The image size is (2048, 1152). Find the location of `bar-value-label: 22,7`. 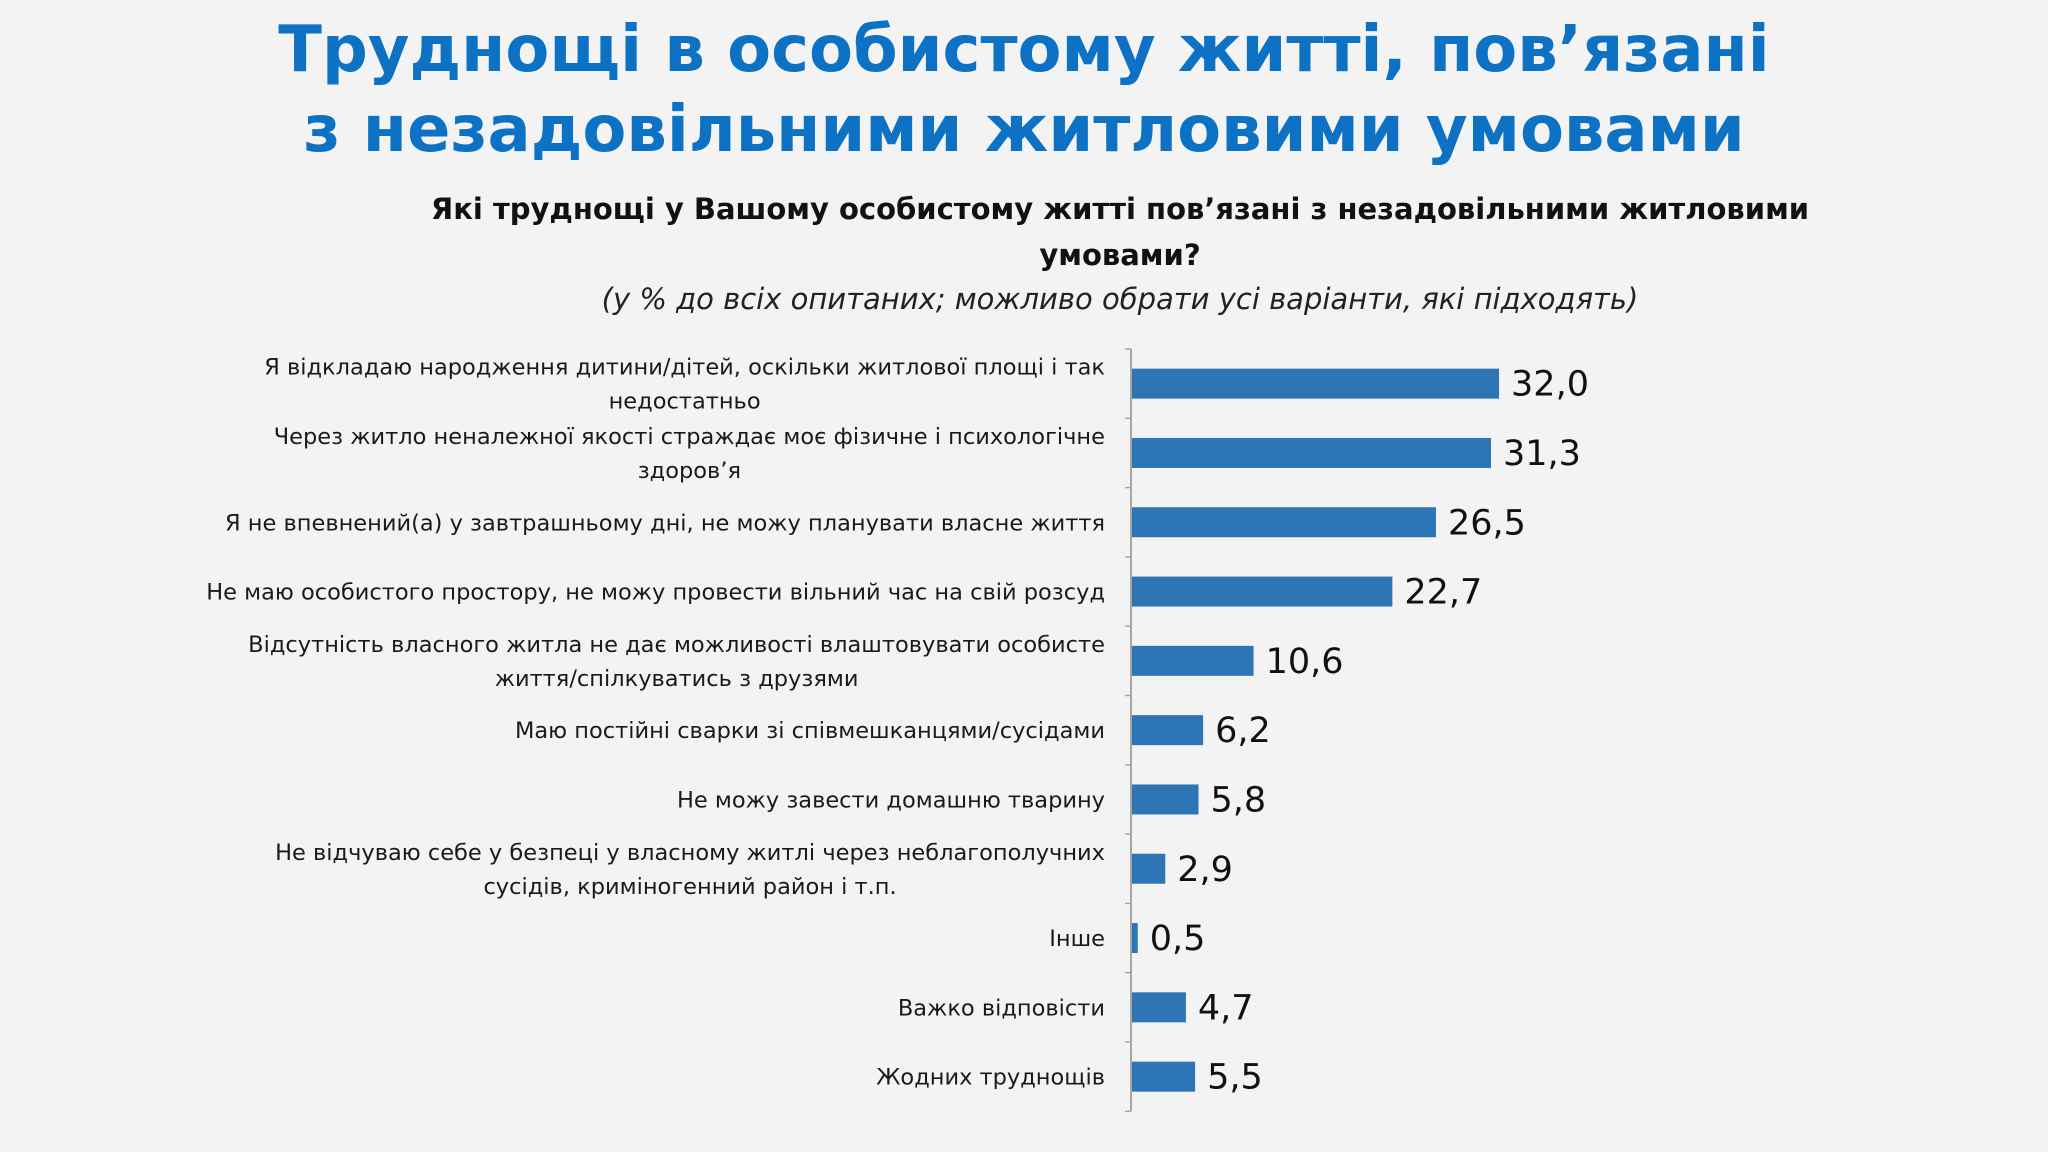

bar-value-label: 22,7 is located at coordinates (1443, 593).